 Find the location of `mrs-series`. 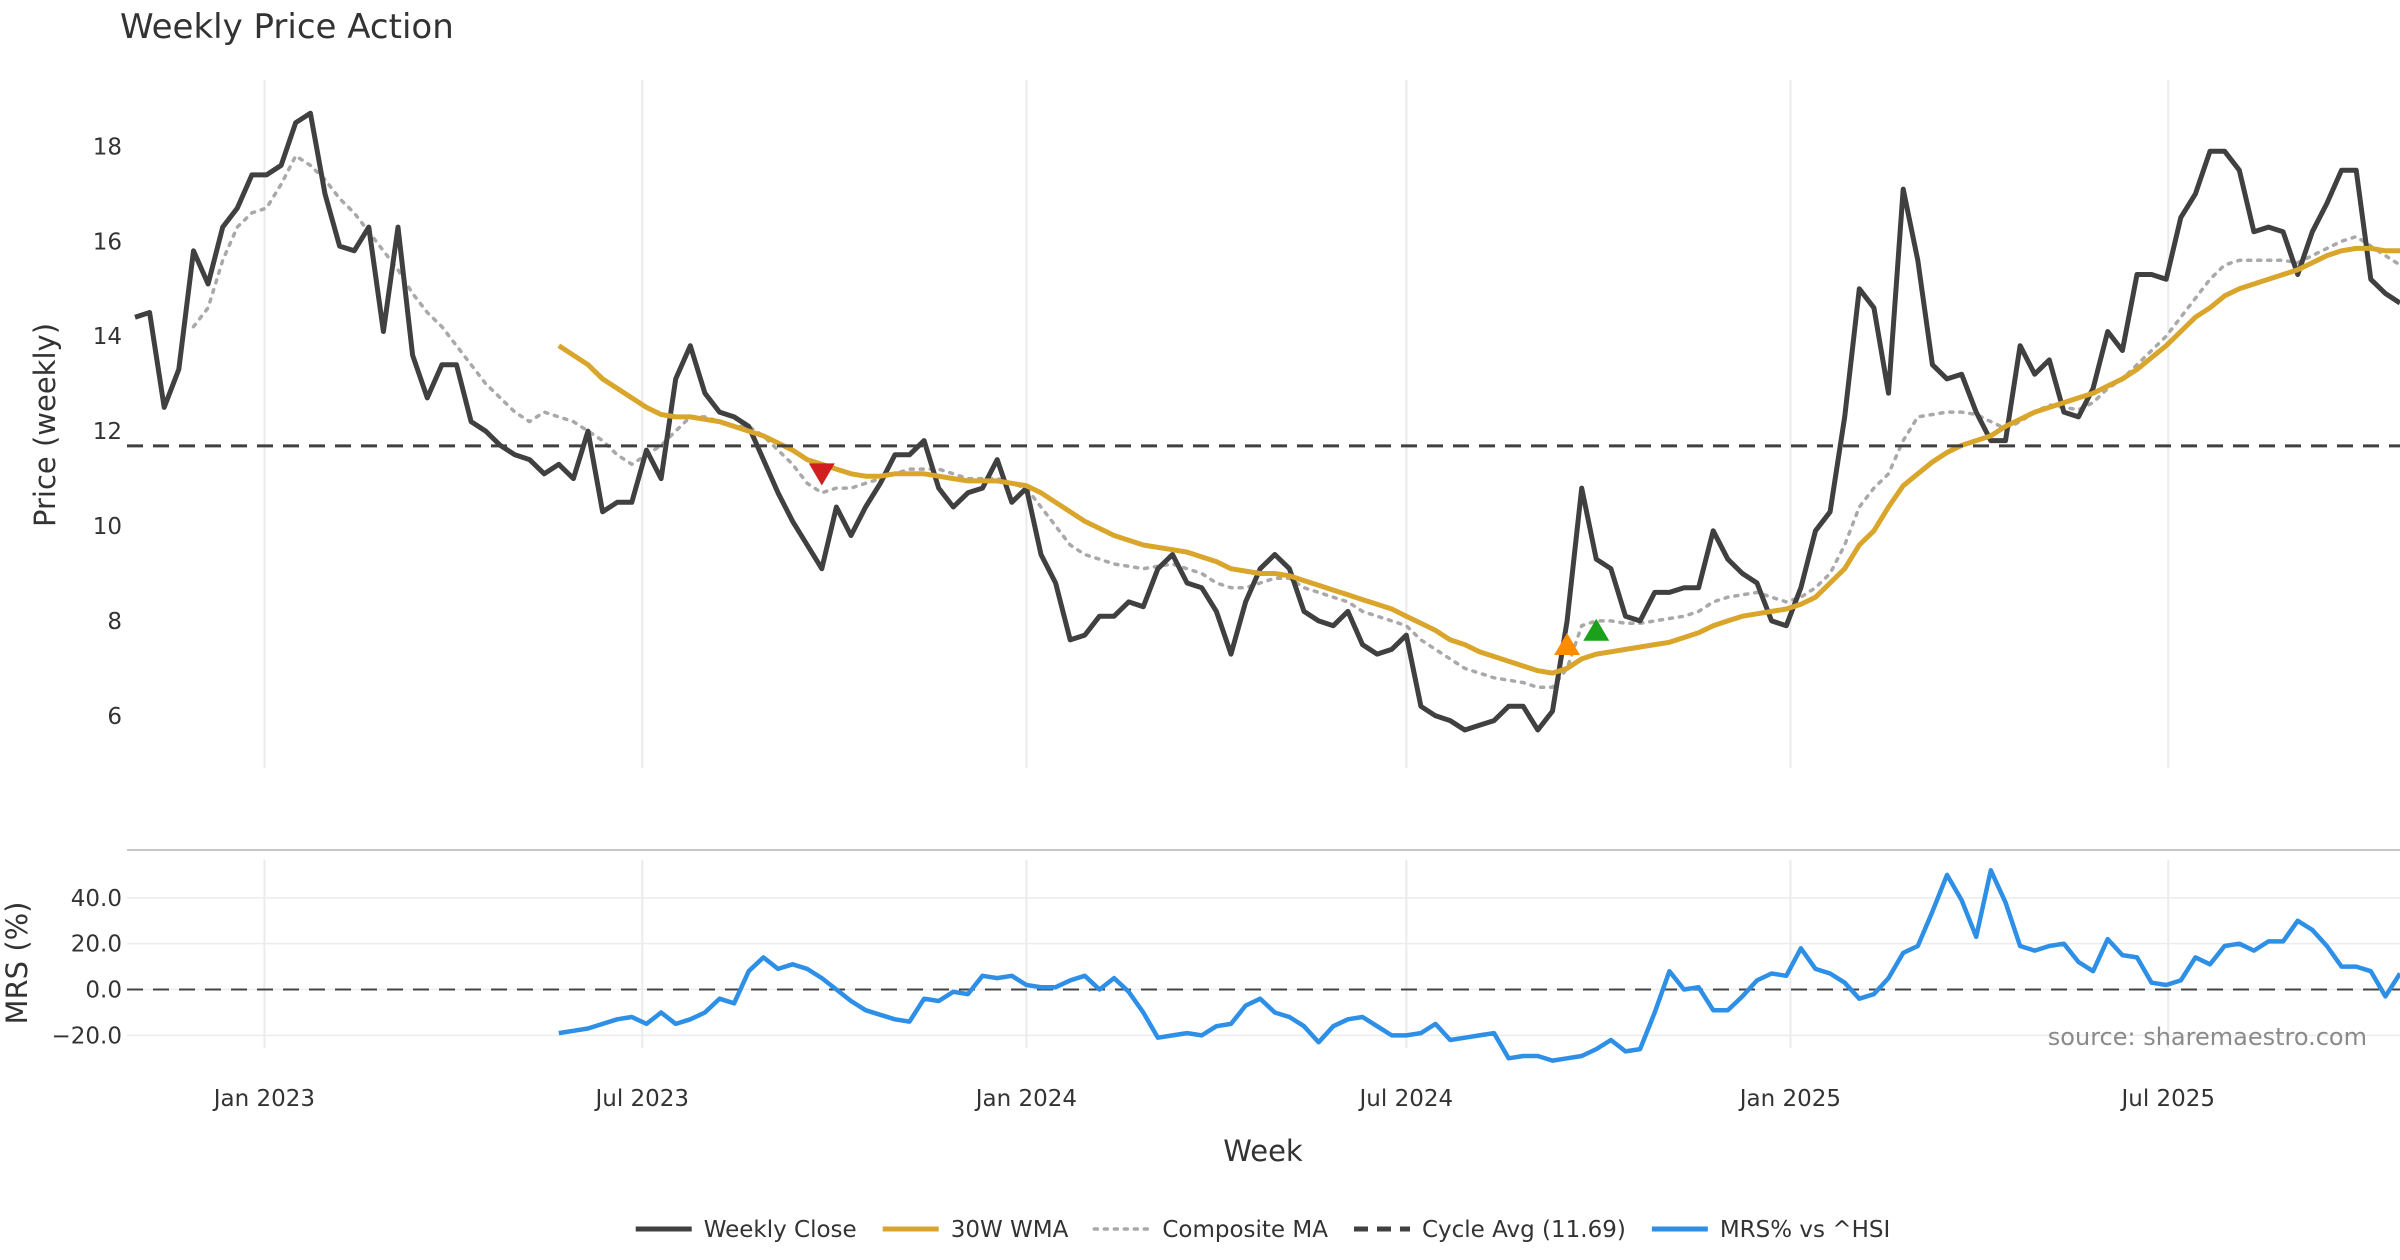

mrs-series is located at coordinates (1479, 965).